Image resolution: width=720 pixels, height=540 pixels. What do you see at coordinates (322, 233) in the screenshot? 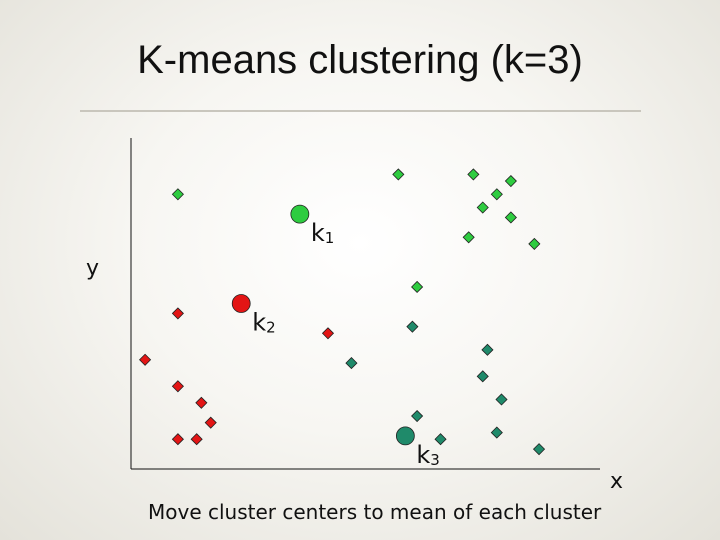
I see `center-k1-label: k1` at bounding box center [322, 233].